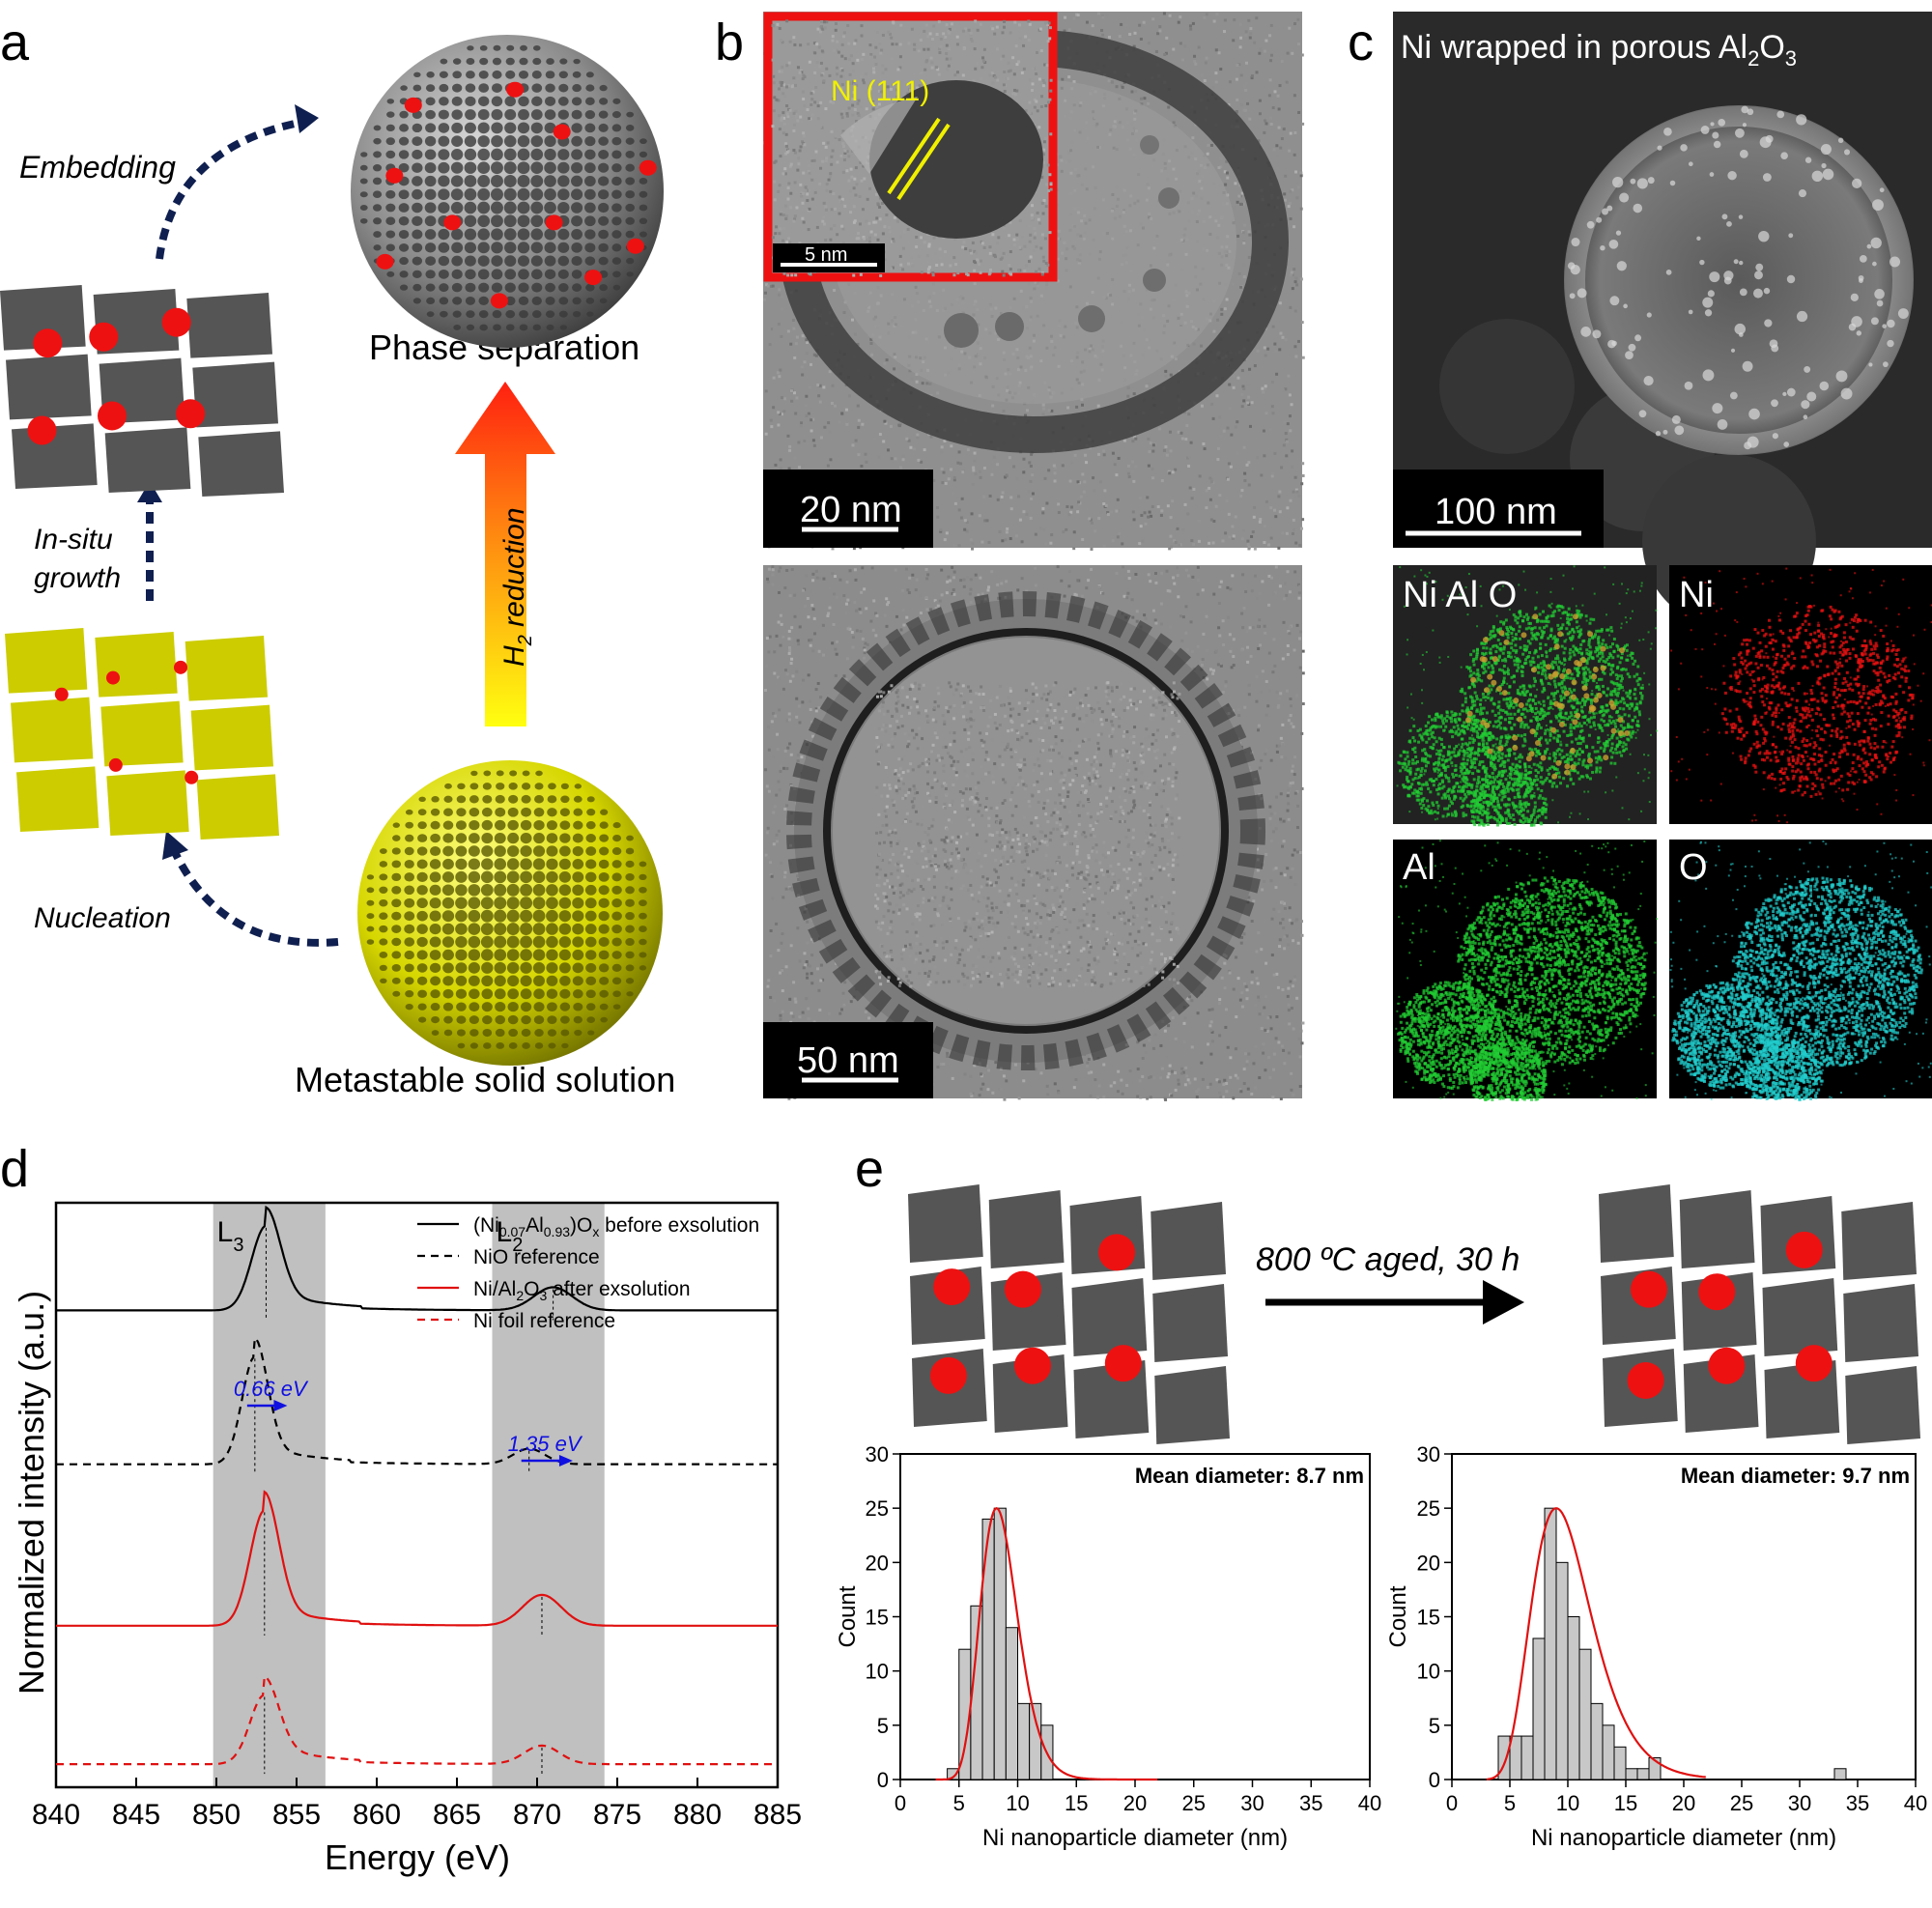  I want to click on hist-xtick-label: 35, so click(1310, 1803).